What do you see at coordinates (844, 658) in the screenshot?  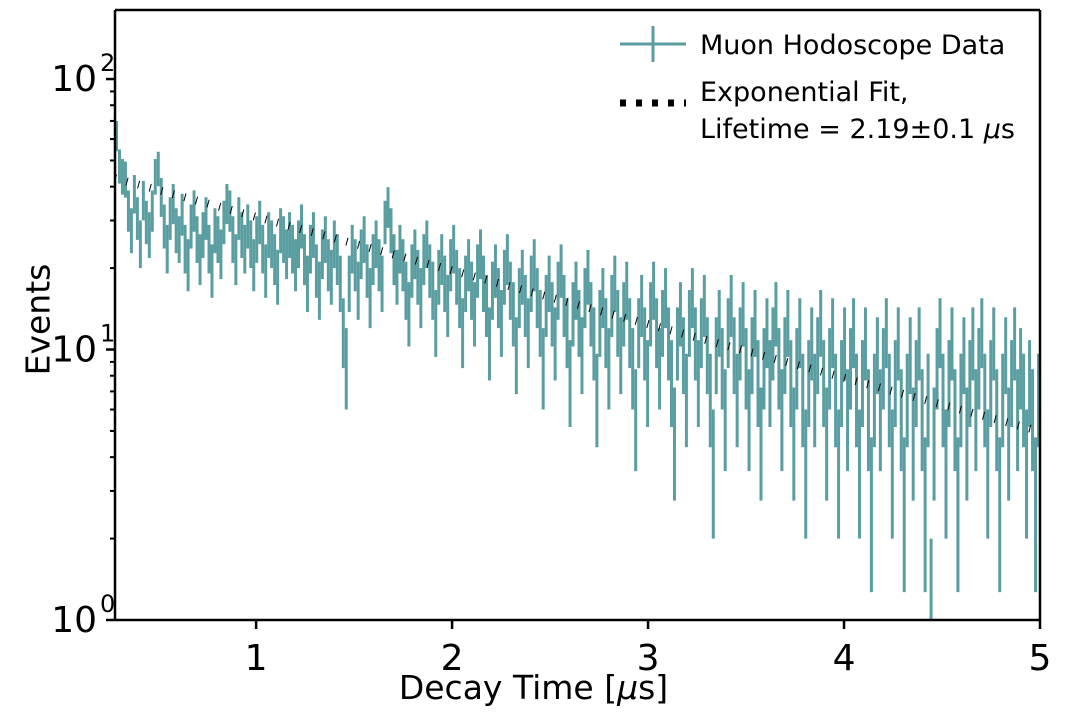 I see `x-tick-label: 4` at bounding box center [844, 658].